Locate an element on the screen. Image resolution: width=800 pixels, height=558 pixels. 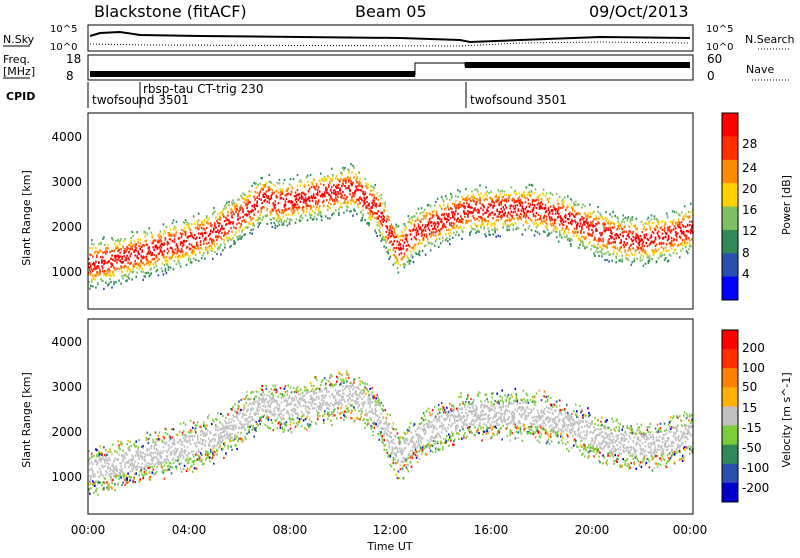
power-ytick-1000: 1000 is located at coordinates (66, 272).